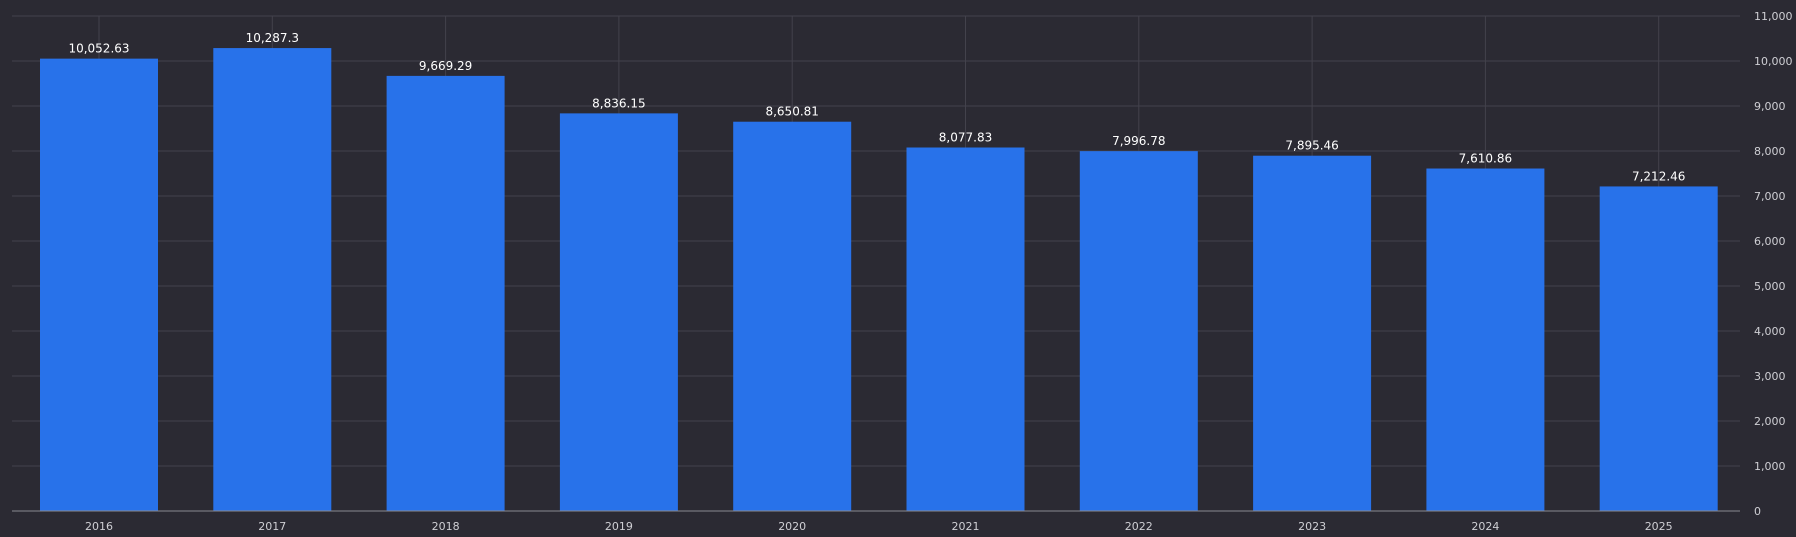 This screenshot has height=537, width=1796. Describe the element at coordinates (1773, 16) in the screenshot. I see `y-tick-label: 11,000` at that location.